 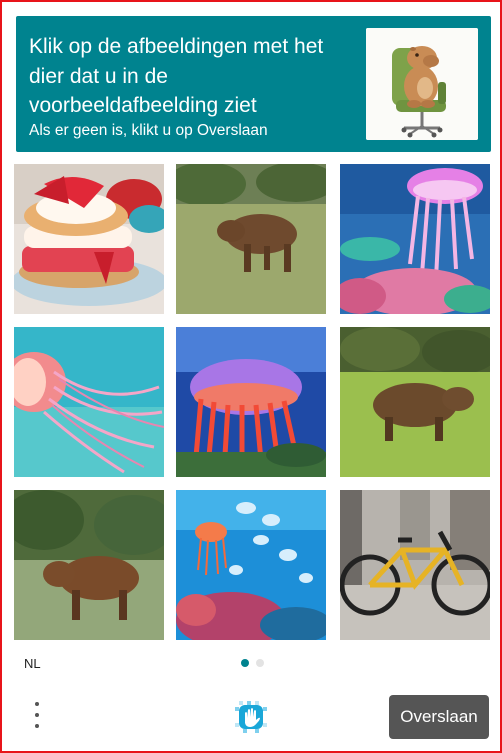 I want to click on bicycle-image, so click(x=415, y=565).